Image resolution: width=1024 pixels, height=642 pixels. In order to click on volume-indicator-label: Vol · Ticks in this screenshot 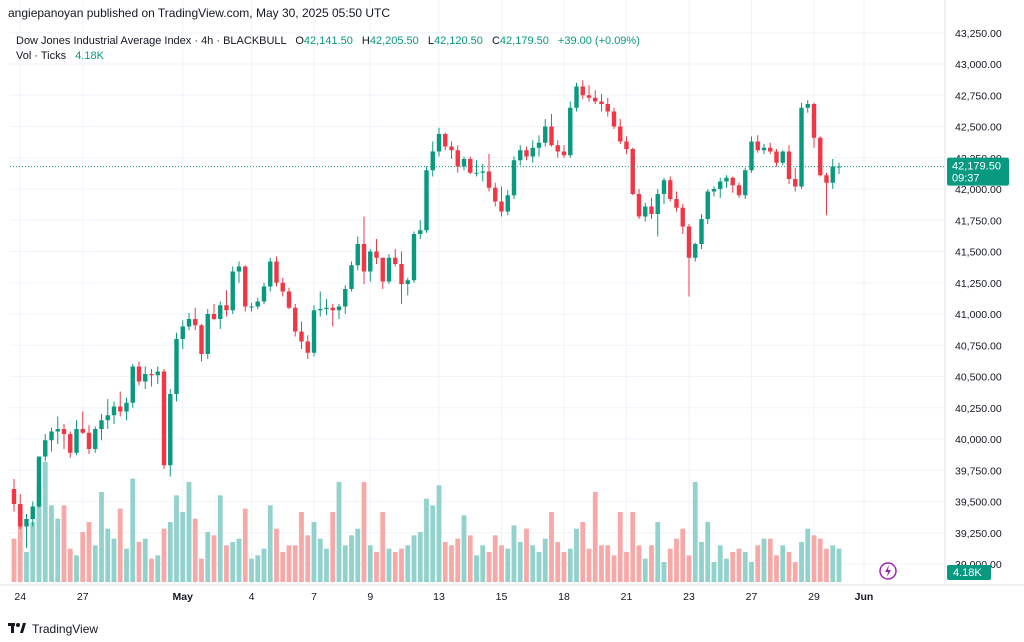, I will do `click(41, 56)`.